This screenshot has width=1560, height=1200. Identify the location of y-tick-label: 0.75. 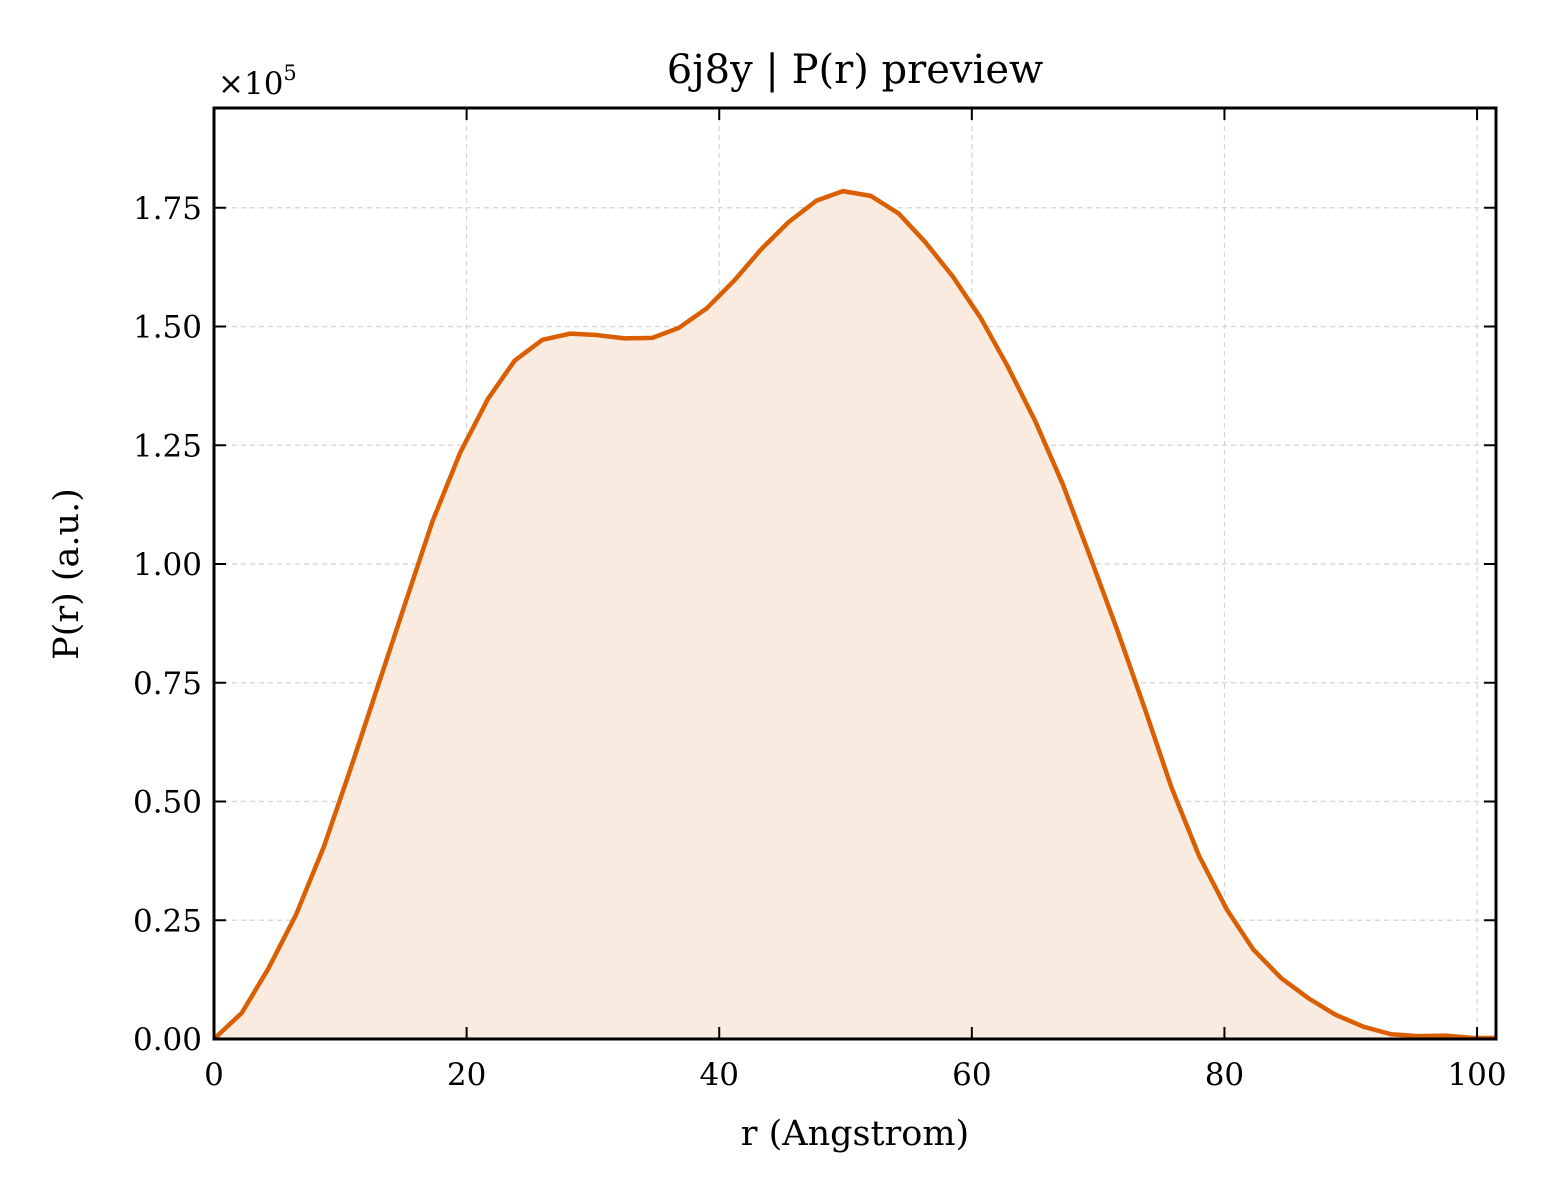
(167, 684).